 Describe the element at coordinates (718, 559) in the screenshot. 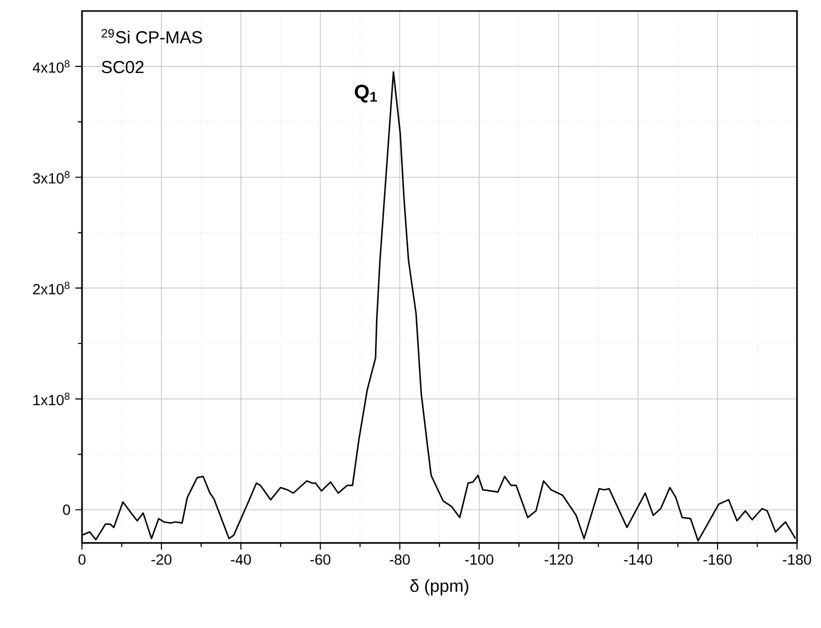

I see `x-tick-label: -160` at that location.